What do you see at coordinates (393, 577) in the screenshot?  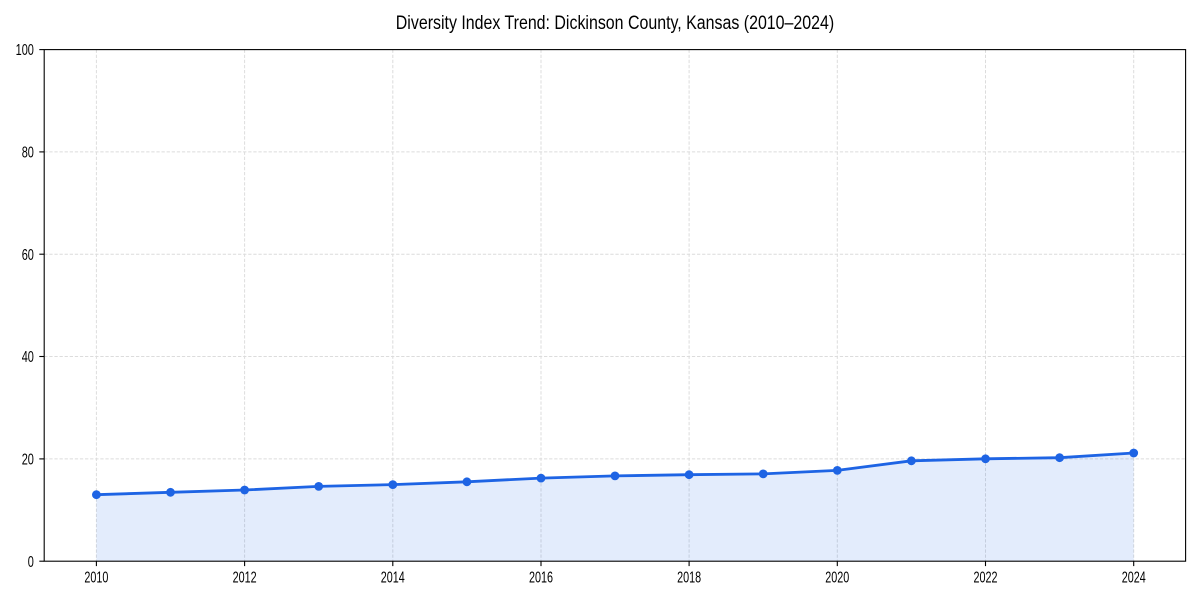 I see `svg-text: 2014` at bounding box center [393, 577].